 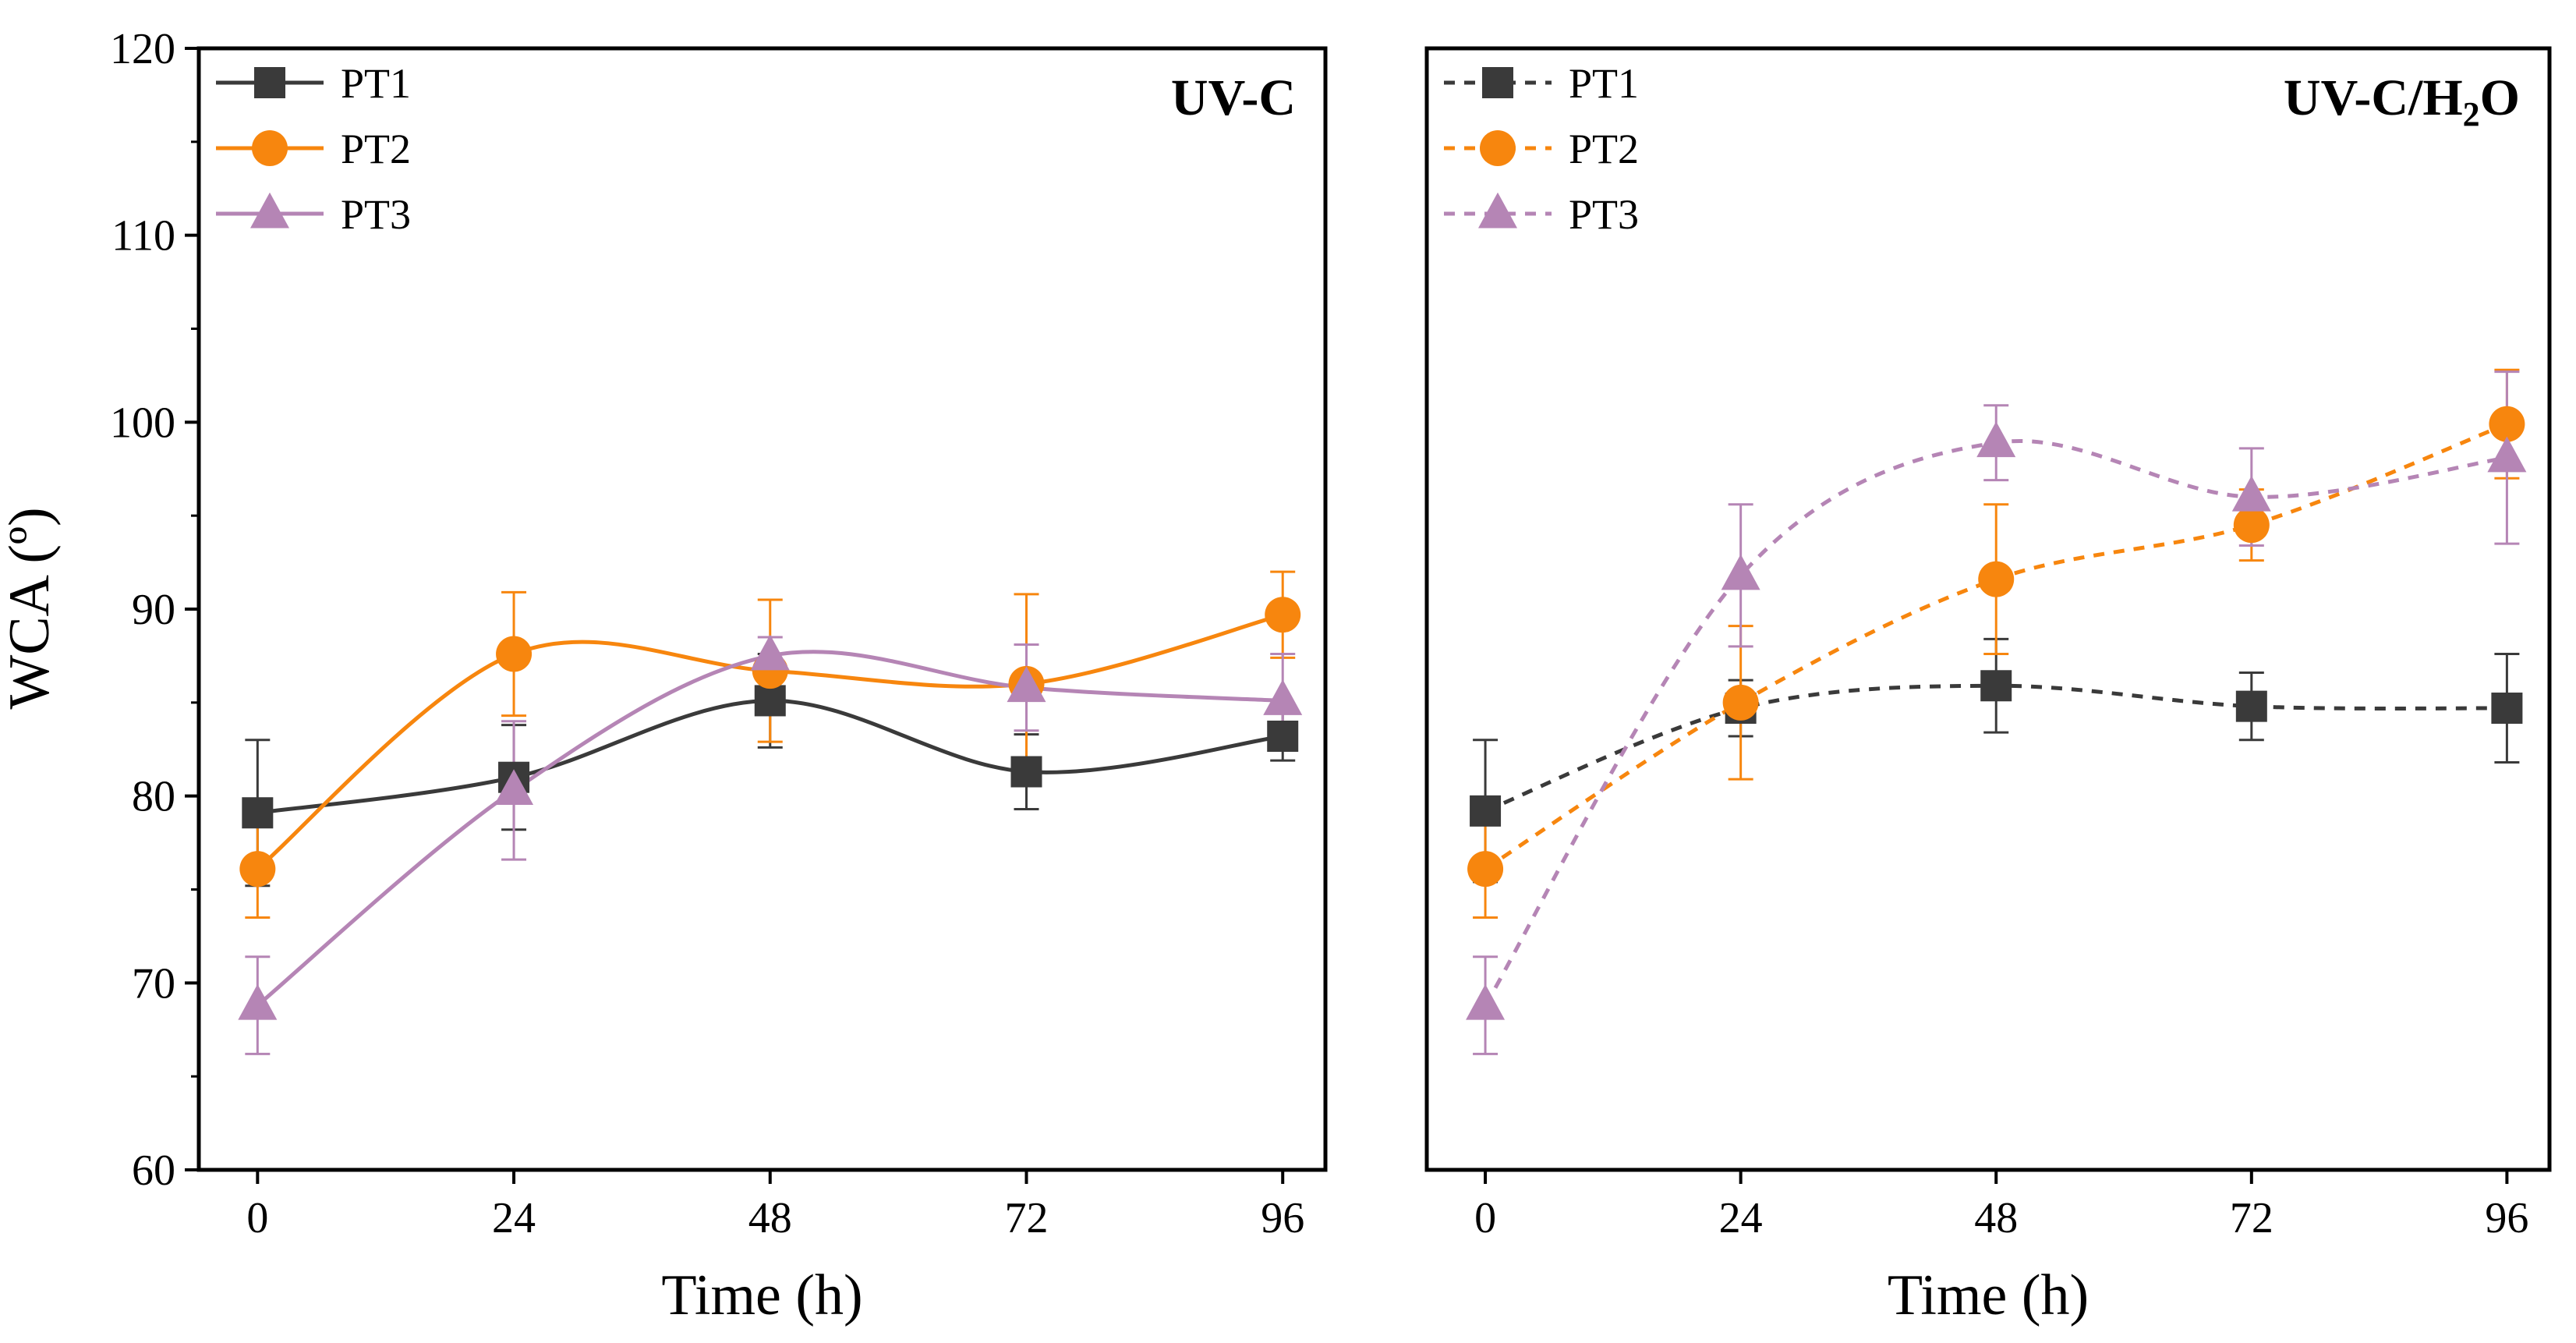 I want to click on panel-uvc-h2o-pt2-legend-item: PT2, so click(x=1541, y=149).